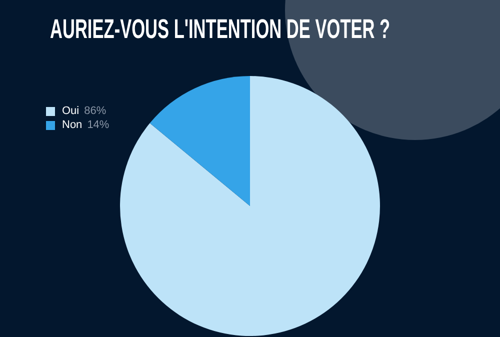  What do you see at coordinates (72, 125) in the screenshot?
I see `legend-label: Non` at bounding box center [72, 125].